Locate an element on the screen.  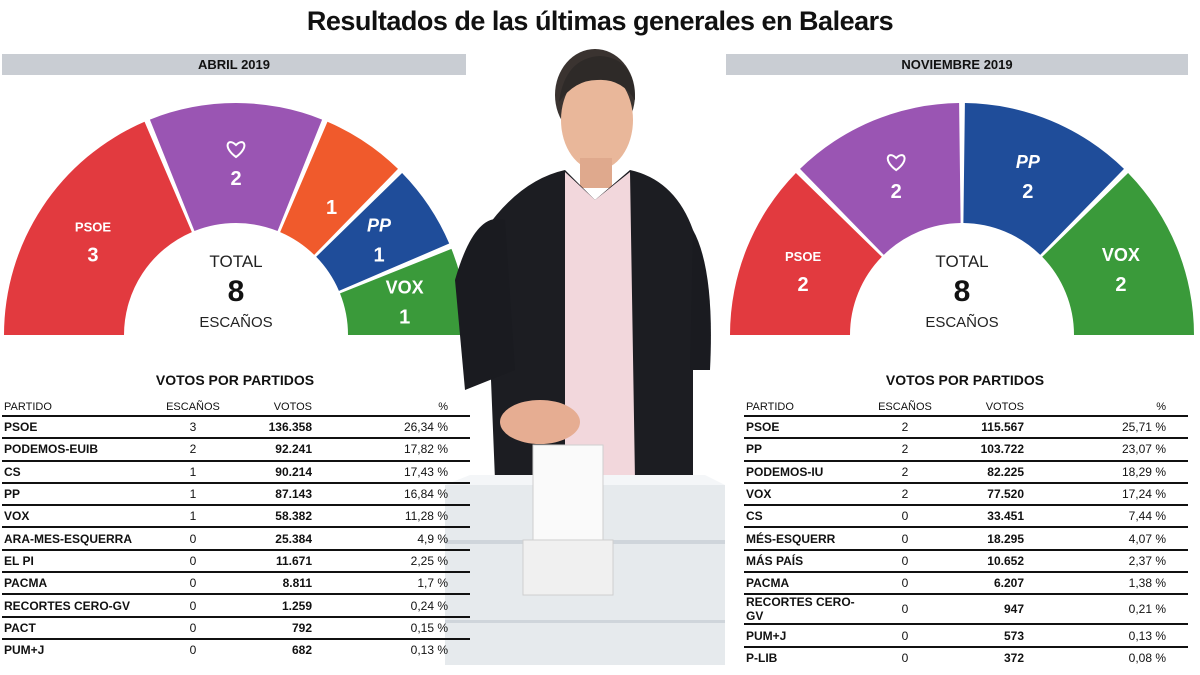
table-row: EL PI 0 11.671 2,25 % is located at coordinates (236, 560).